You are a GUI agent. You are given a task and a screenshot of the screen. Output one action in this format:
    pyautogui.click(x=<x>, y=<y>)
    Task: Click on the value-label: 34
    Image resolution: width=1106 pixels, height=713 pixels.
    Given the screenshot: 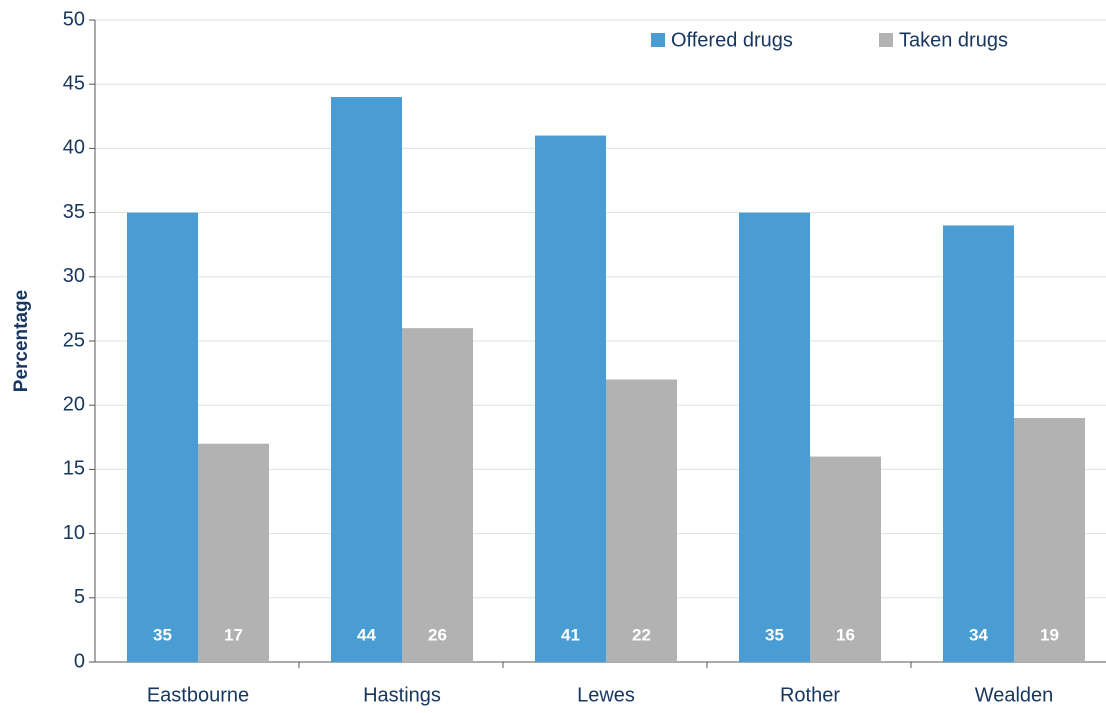 What is the action you would take?
    pyautogui.click(x=978, y=634)
    